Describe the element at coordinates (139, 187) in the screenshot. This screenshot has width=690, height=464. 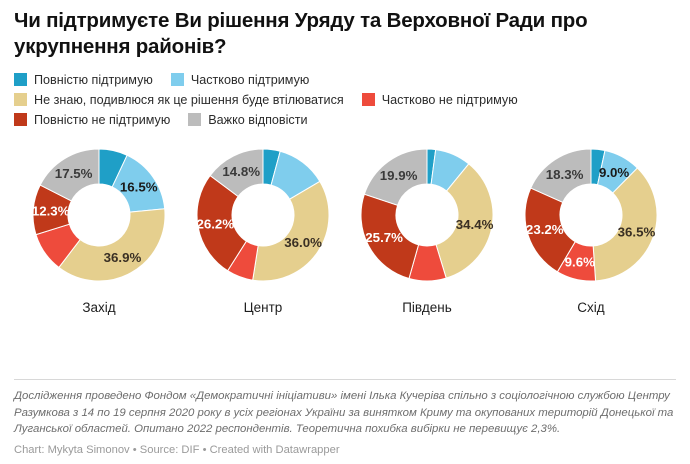
I see `slice-value-label: 16.5%` at that location.